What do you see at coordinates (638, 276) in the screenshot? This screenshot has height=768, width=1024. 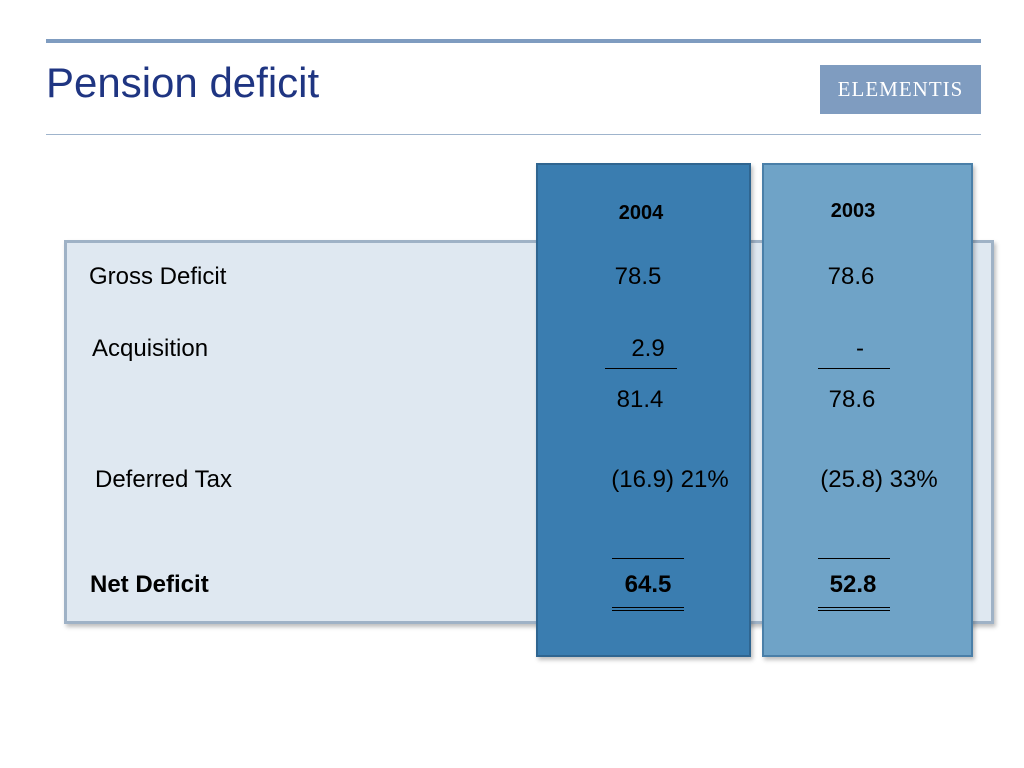 I see `gross-deficit-2004: 78.5` at bounding box center [638, 276].